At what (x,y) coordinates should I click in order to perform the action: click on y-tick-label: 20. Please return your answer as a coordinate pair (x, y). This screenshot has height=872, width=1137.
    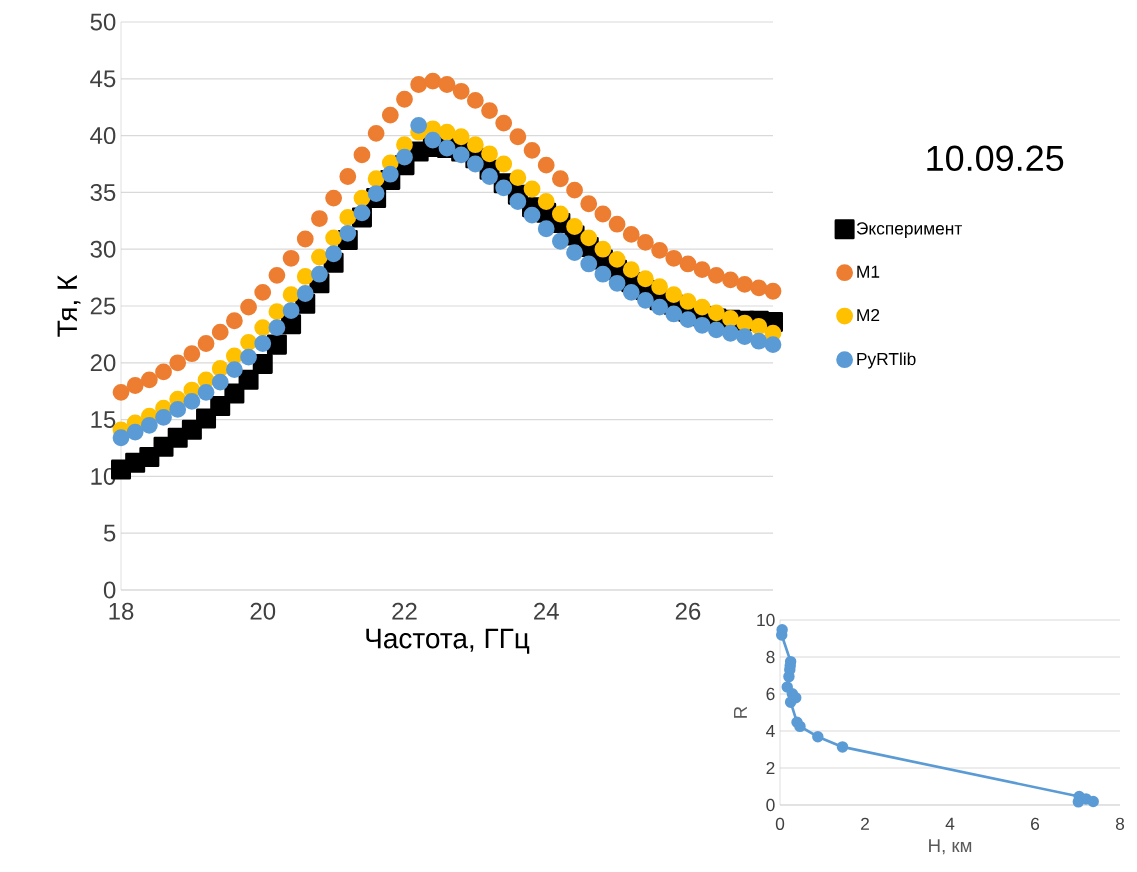
    Looking at the image, I should click on (103, 363).